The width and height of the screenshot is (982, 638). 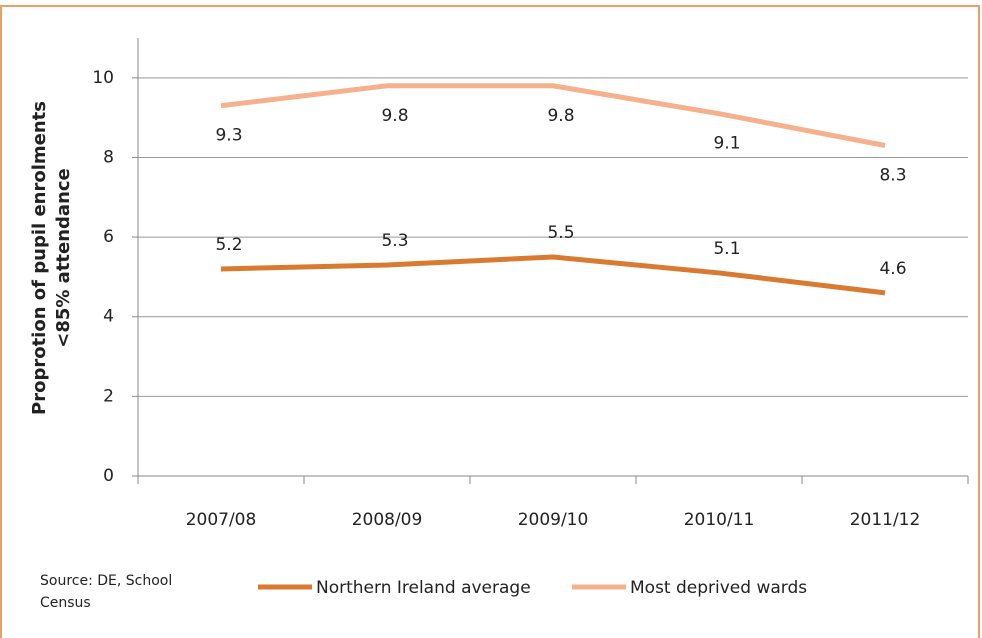 I want to click on y-tick-label: 6, so click(x=108, y=237).